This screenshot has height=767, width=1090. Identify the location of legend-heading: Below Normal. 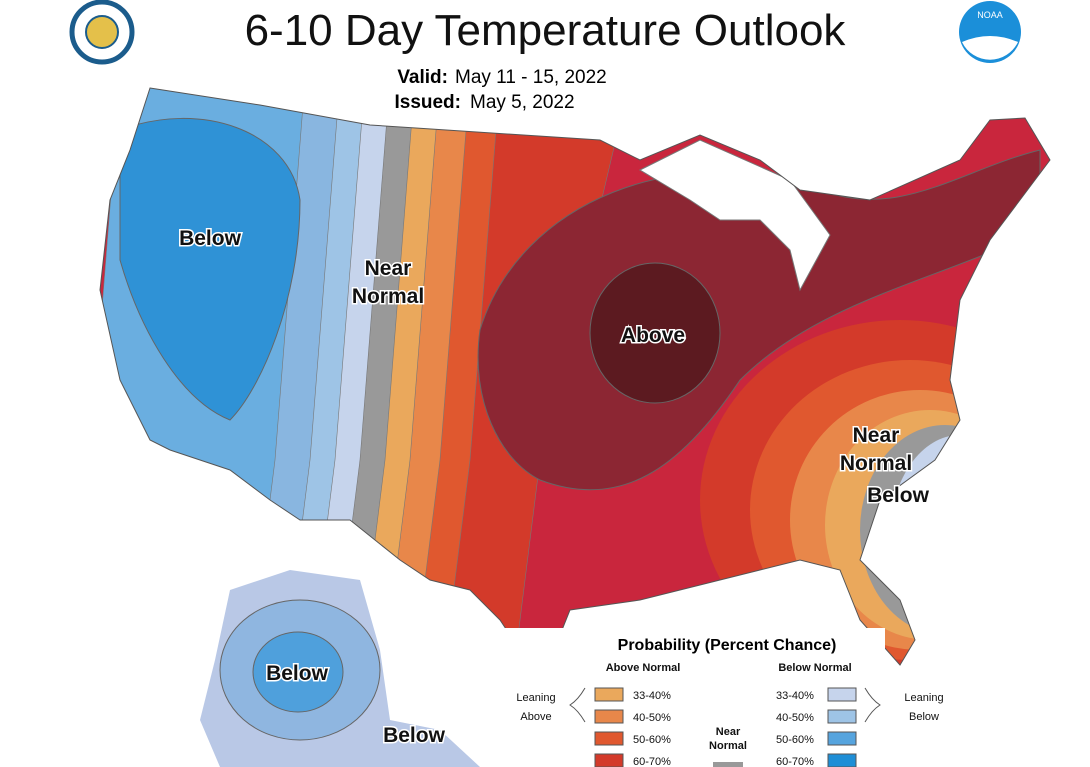
(814, 668).